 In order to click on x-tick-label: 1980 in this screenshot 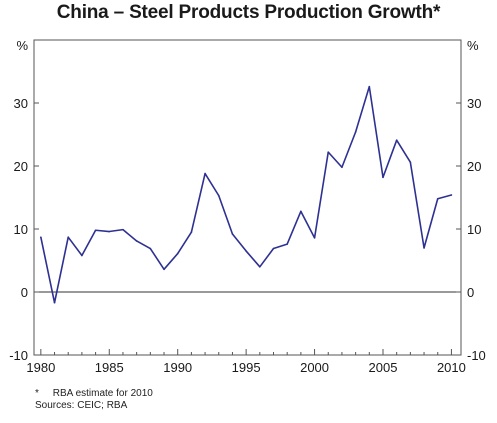, I will do `click(40, 367)`.